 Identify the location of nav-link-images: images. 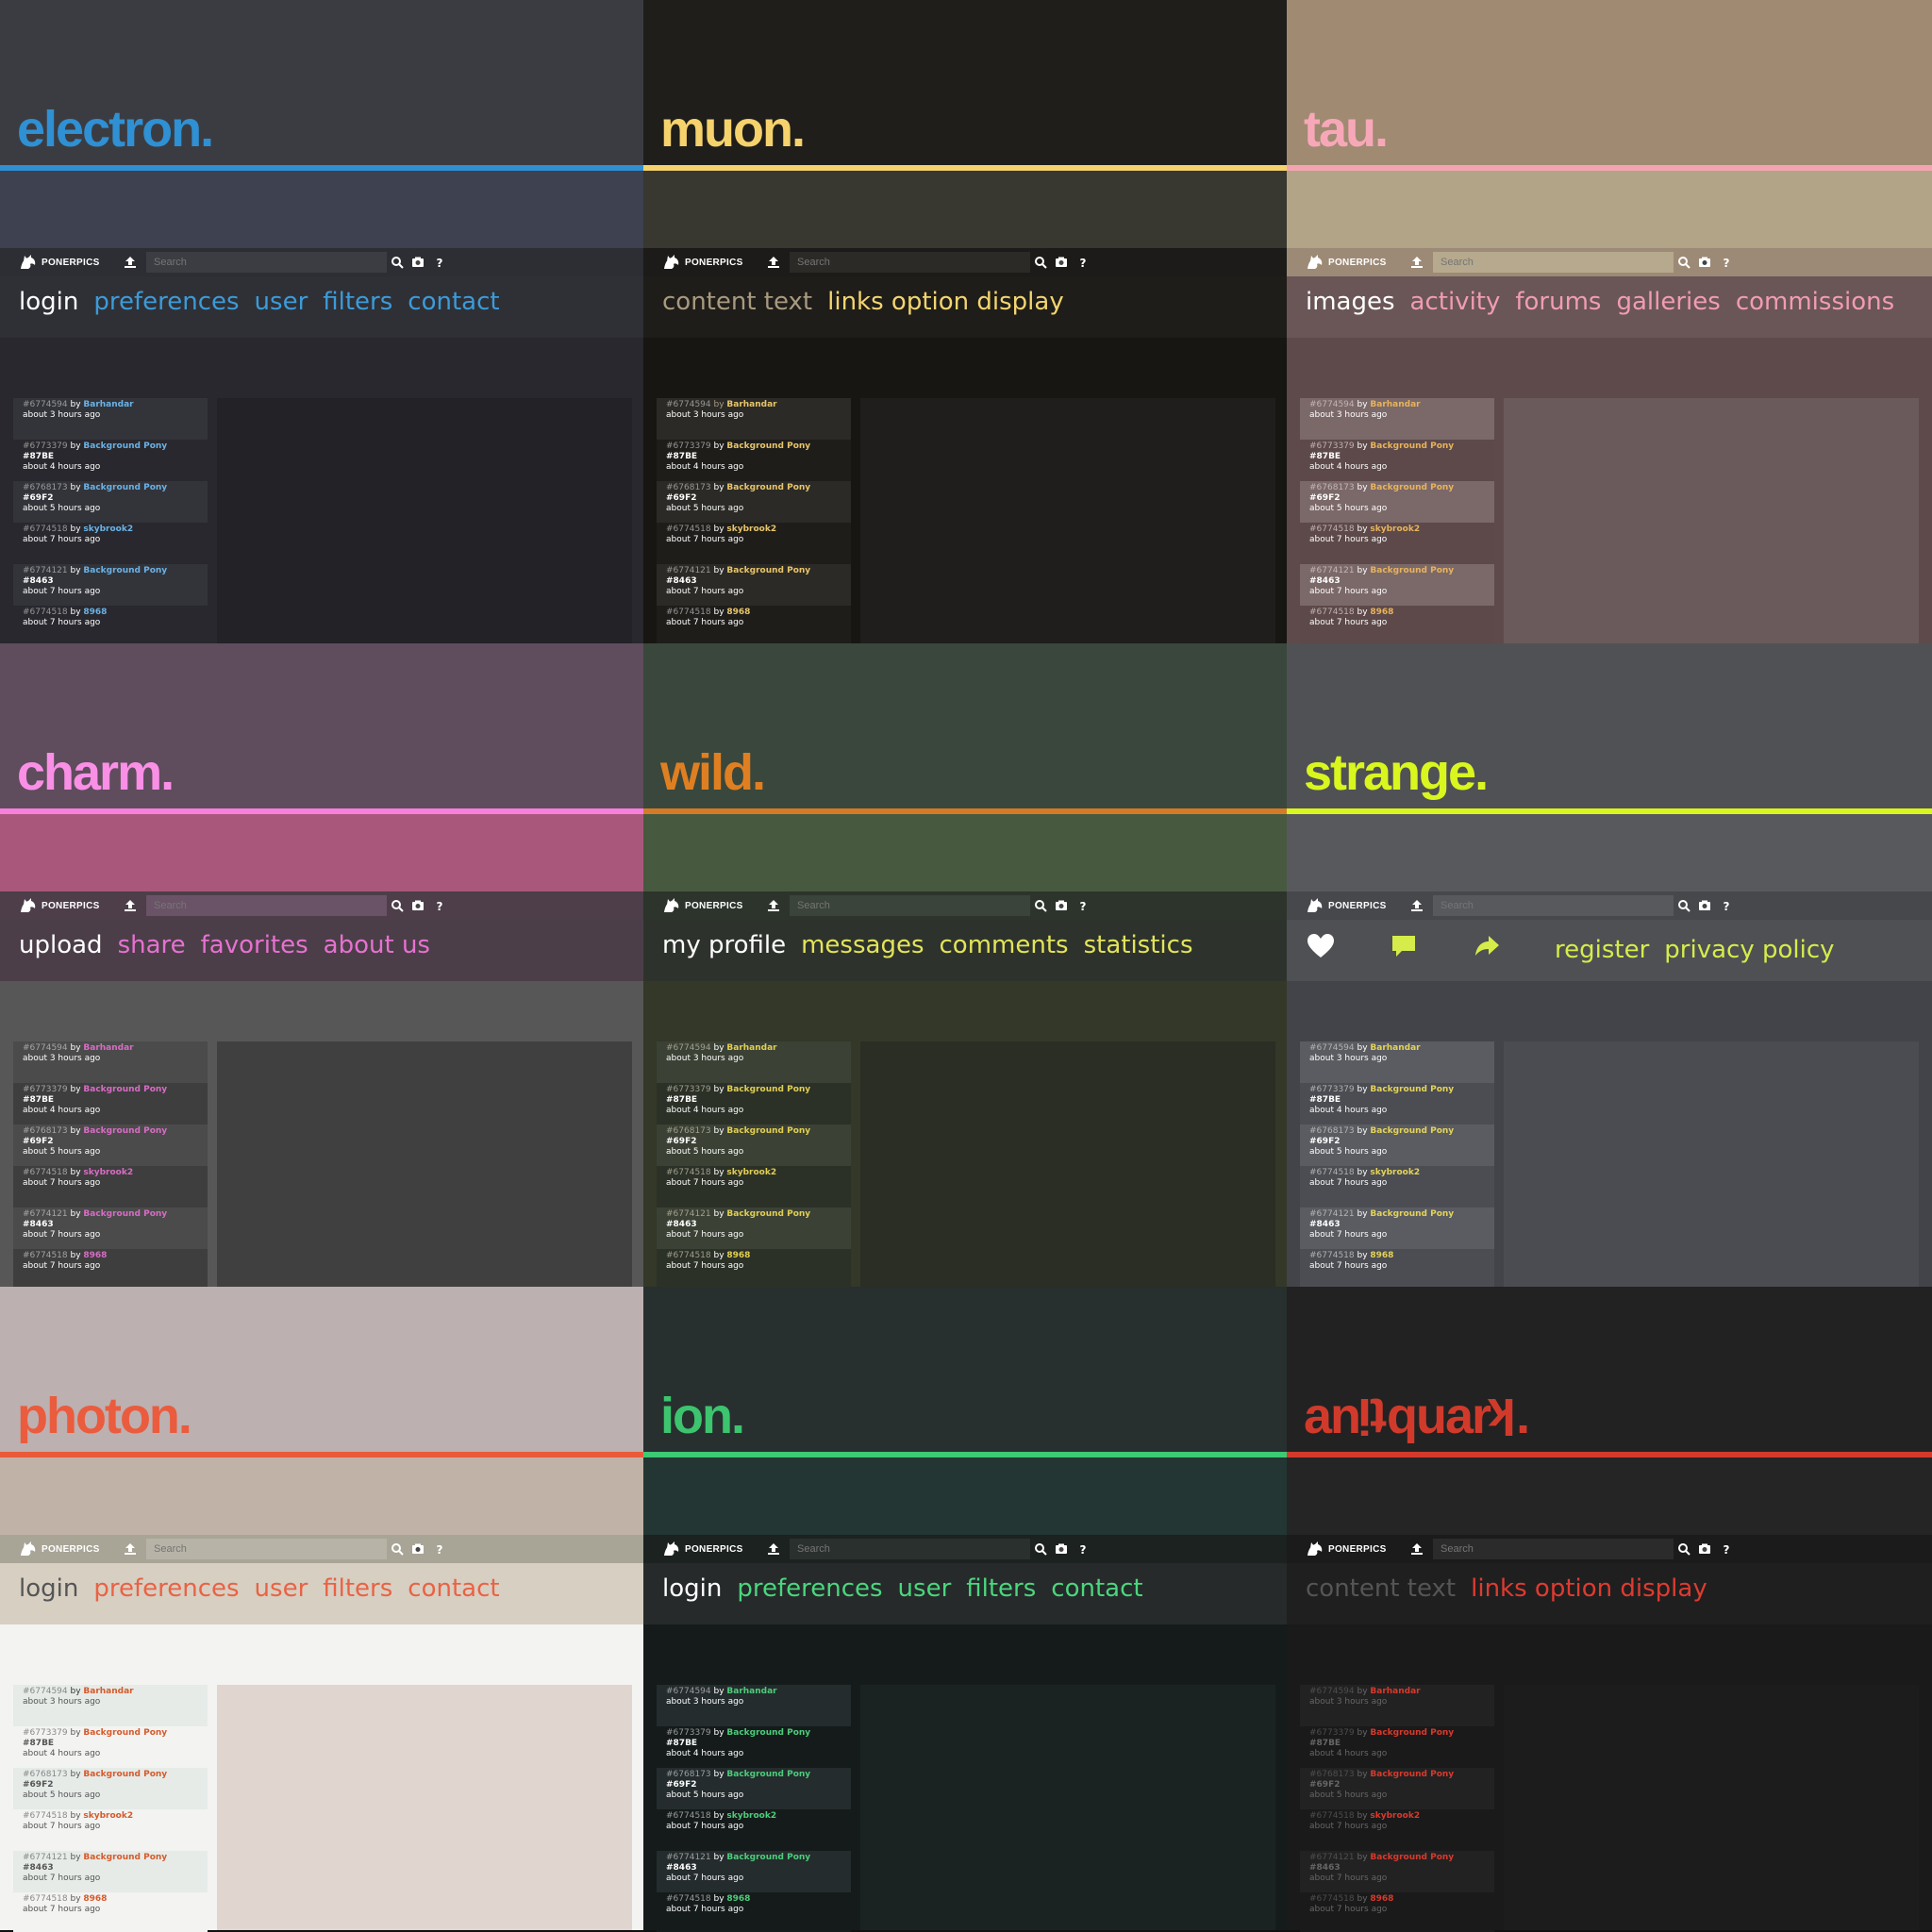
(1351, 302).